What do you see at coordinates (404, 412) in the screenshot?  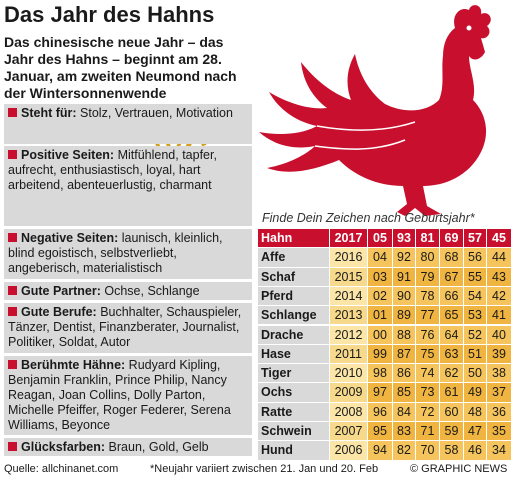 I see `table-cell: 84` at bounding box center [404, 412].